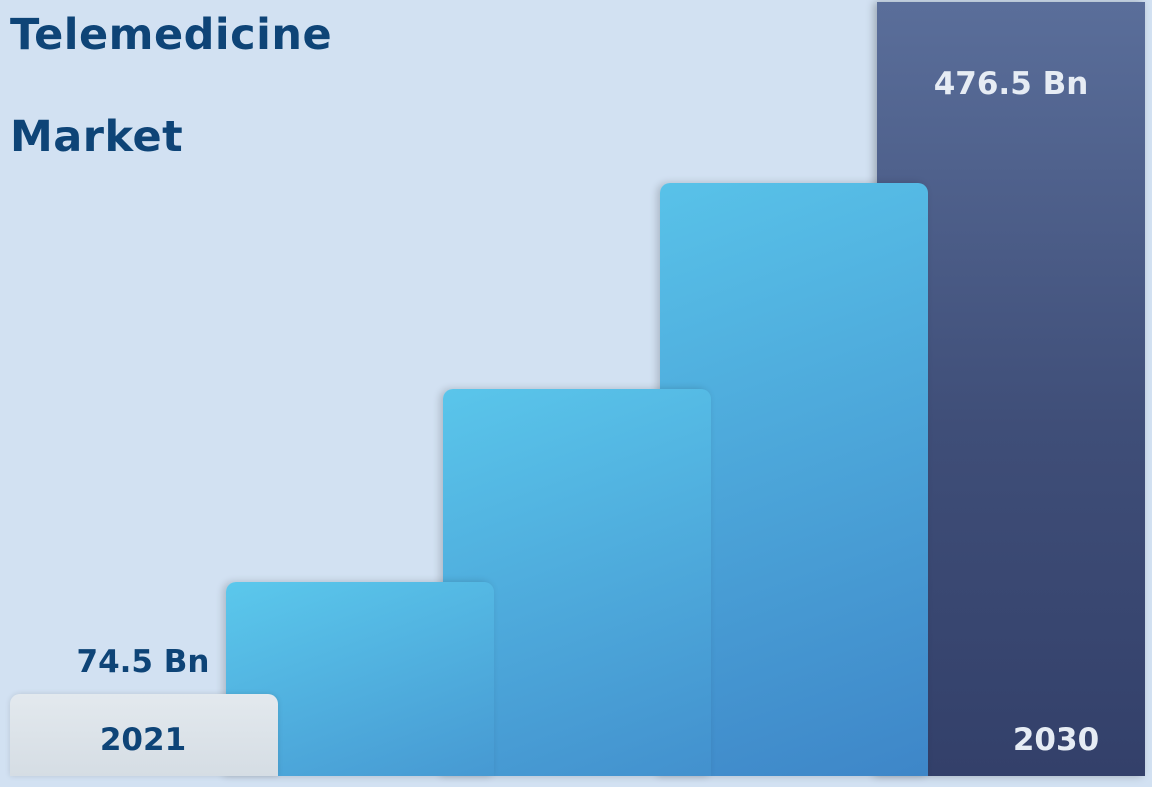 This screenshot has height=787, width=1152. What do you see at coordinates (97, 137) in the screenshot?
I see `chart-title-line-2: Market` at bounding box center [97, 137].